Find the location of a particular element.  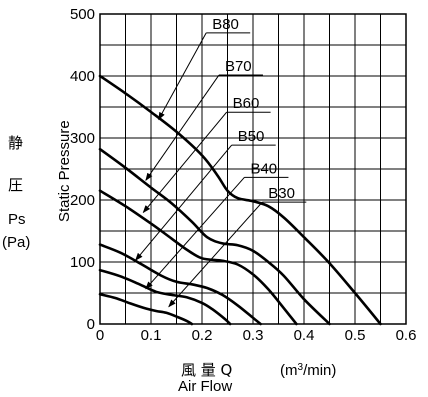

x-tick-label: 0.4 is located at coordinates (304, 335).